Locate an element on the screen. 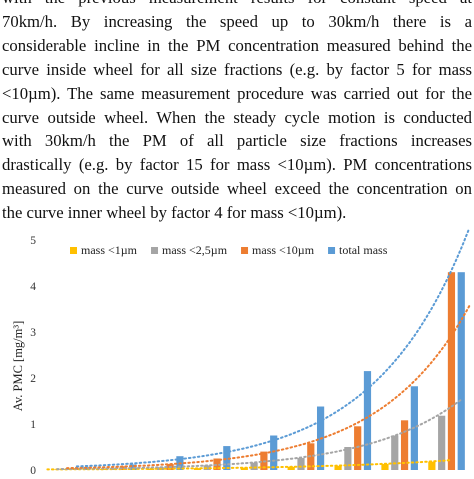 The height and width of the screenshot is (479, 474). y-axis-label: Av. PMC [mg/m³] is located at coordinates (18, 366).